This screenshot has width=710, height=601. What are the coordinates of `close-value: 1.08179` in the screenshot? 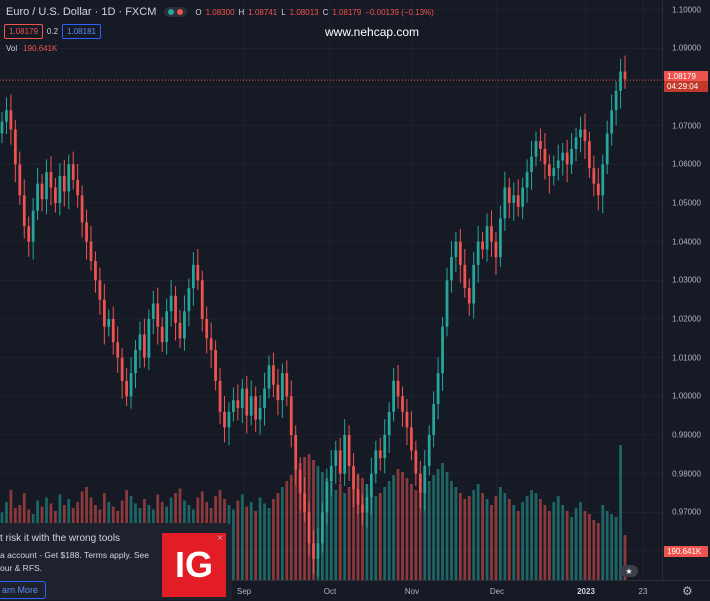 It's located at (347, 12).